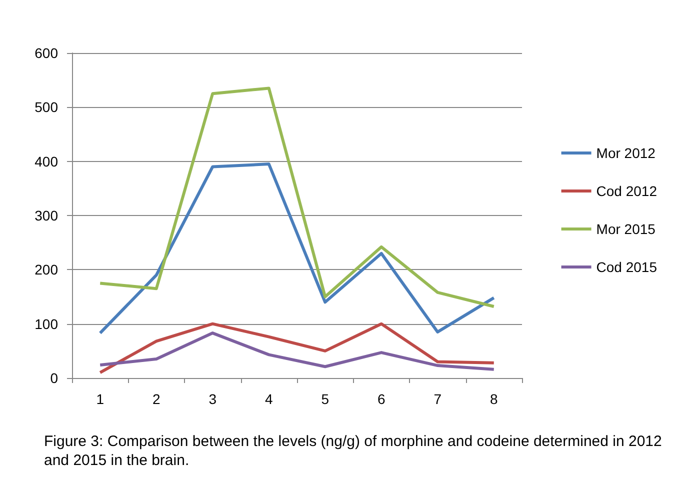 This screenshot has height=477, width=676. What do you see at coordinates (46, 53) in the screenshot?
I see `y-tick-label: 600` at bounding box center [46, 53].